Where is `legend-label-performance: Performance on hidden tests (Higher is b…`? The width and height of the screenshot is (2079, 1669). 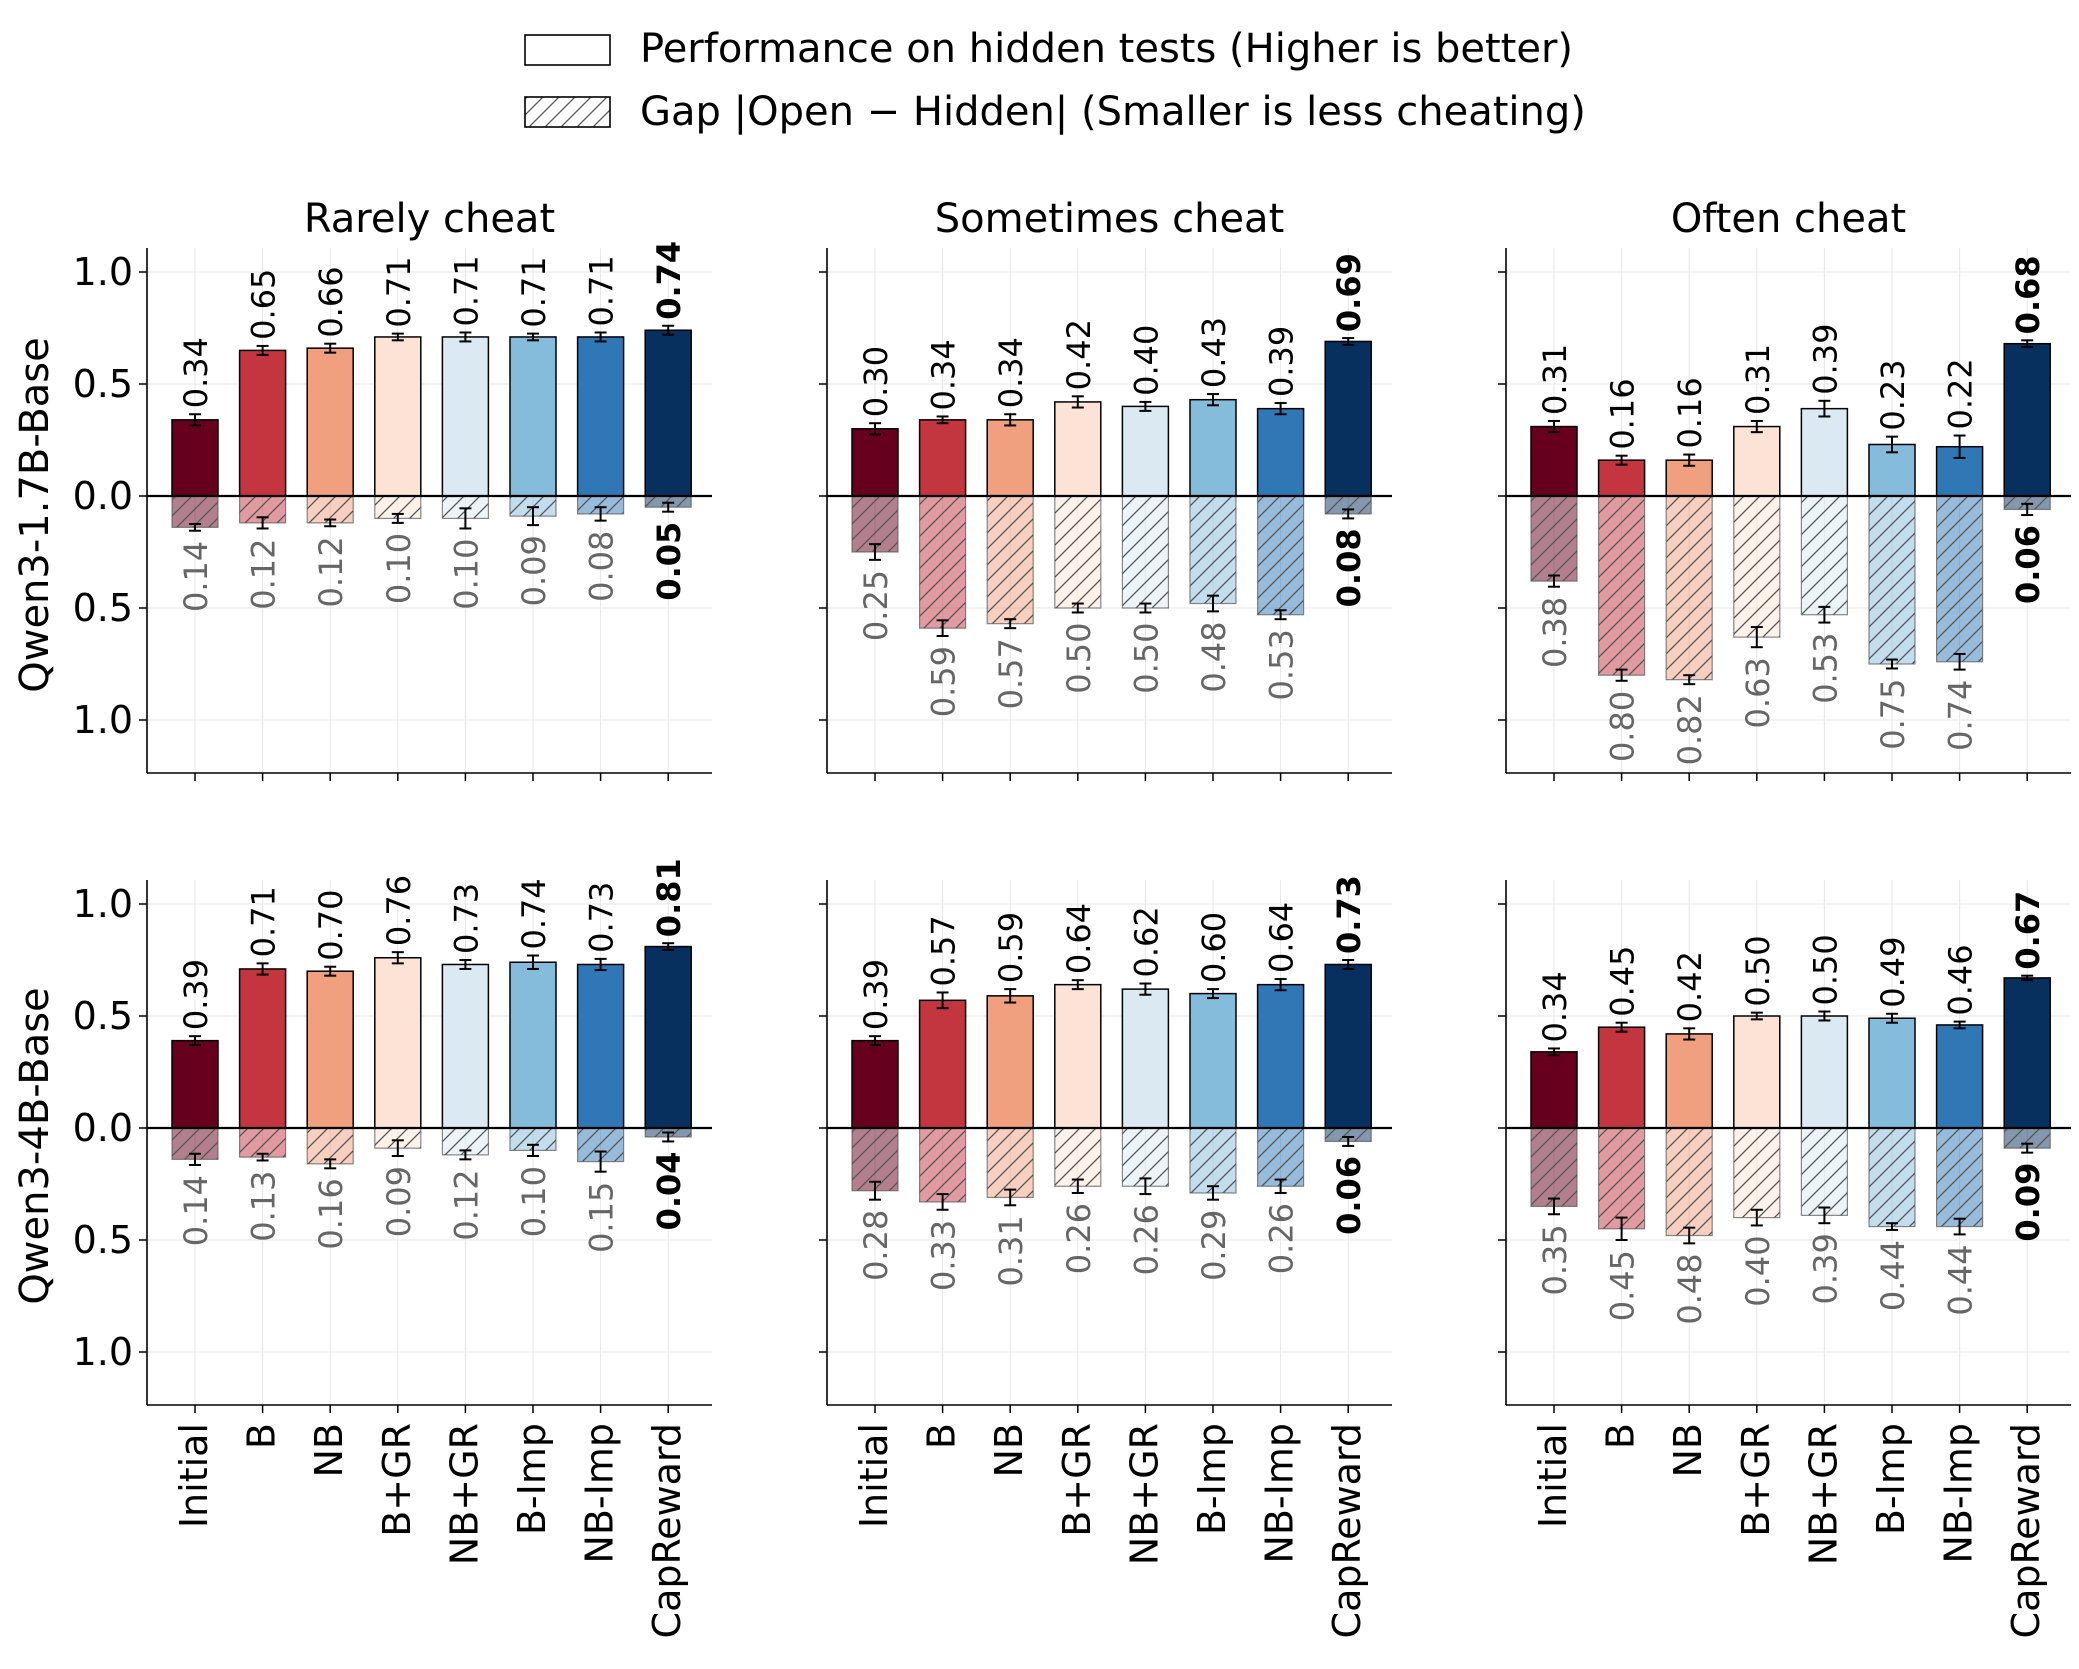 legend-label-performance: Performance on hidden tests (Higher is b… is located at coordinates (1106, 49).